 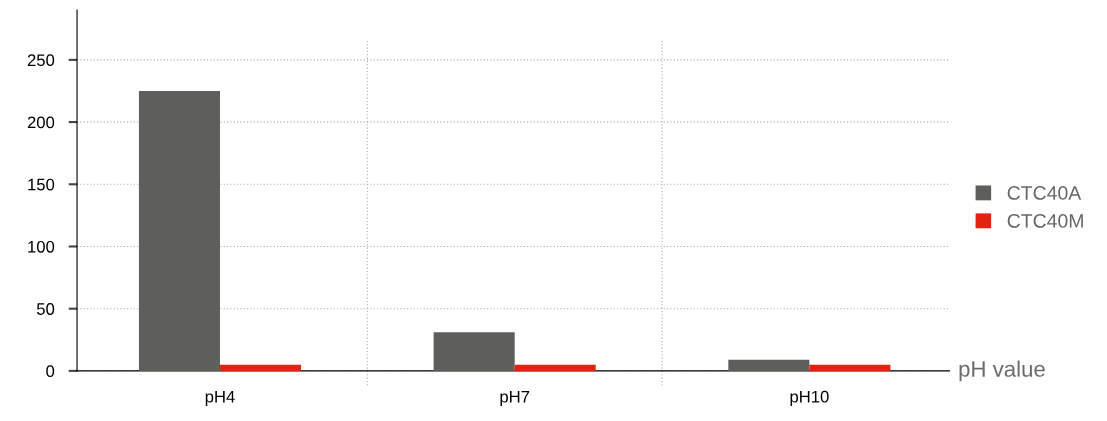 I want to click on y-tick-label: 50, so click(x=45, y=309).